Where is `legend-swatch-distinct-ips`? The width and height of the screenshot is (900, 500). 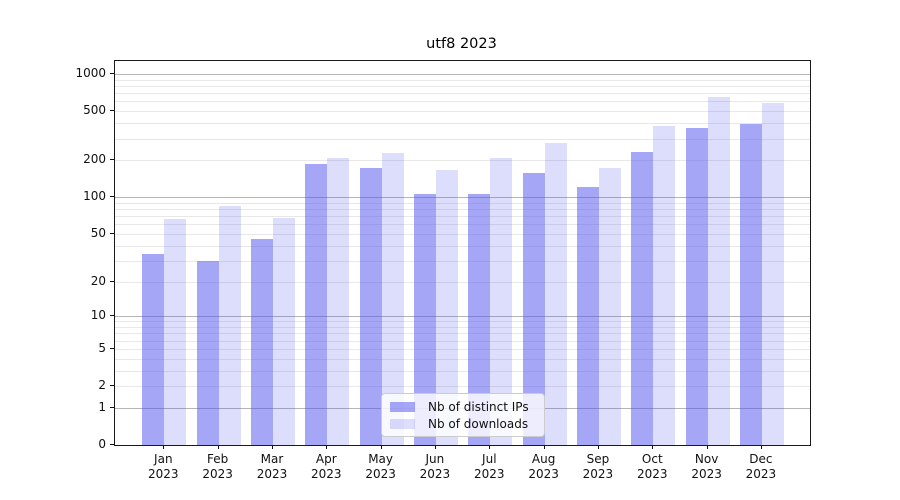
legend-swatch-distinct-ips is located at coordinates (402, 407).